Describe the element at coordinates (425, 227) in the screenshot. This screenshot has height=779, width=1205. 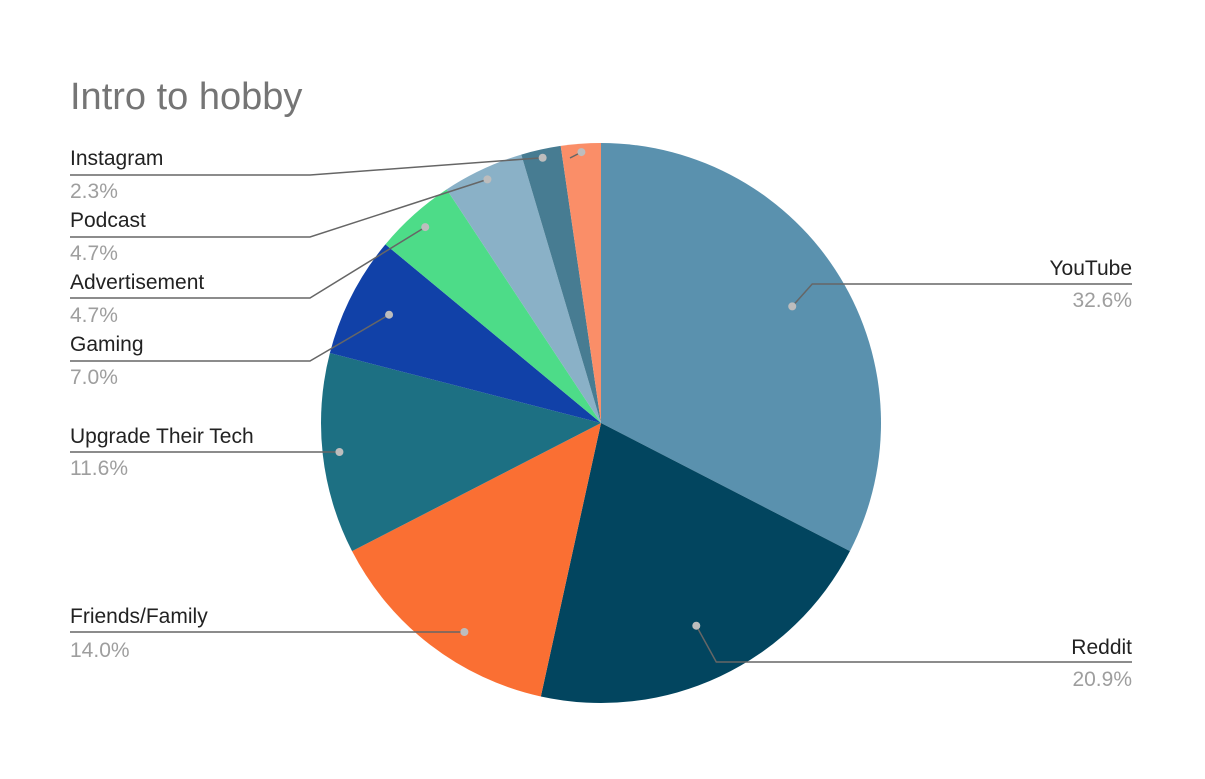
I see `anchor-dot-advertisement` at that location.